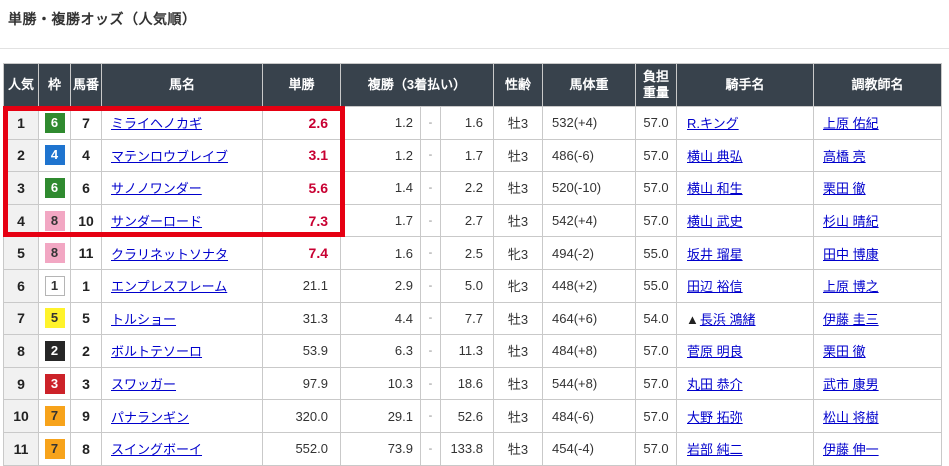  I want to click on horse-name-cell: スイングボーイ, so click(182, 448).